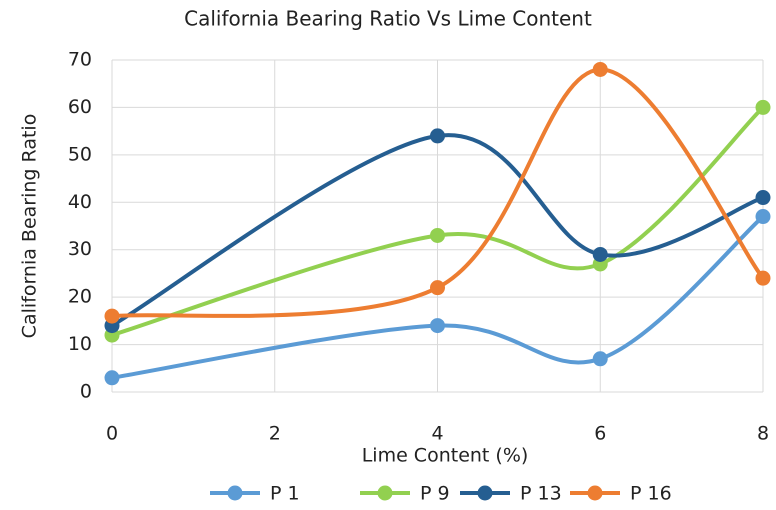 This screenshot has width=776, height=510. What do you see at coordinates (445, 456) in the screenshot?
I see `x-axis-label: Lime Content (%)` at bounding box center [445, 456].